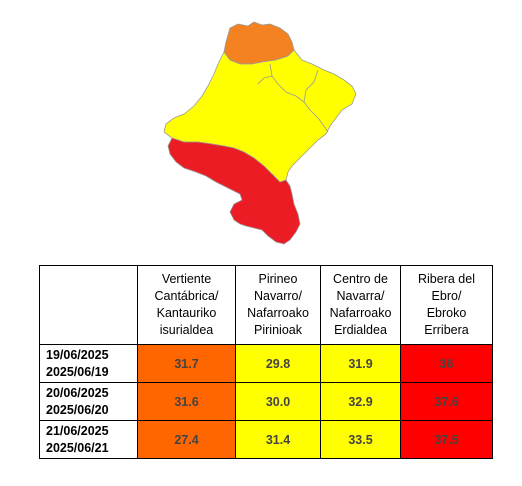 The image size is (522, 486). What do you see at coordinates (77, 354) in the screenshot?
I see `date-es: 19/06/2025` at bounding box center [77, 354].